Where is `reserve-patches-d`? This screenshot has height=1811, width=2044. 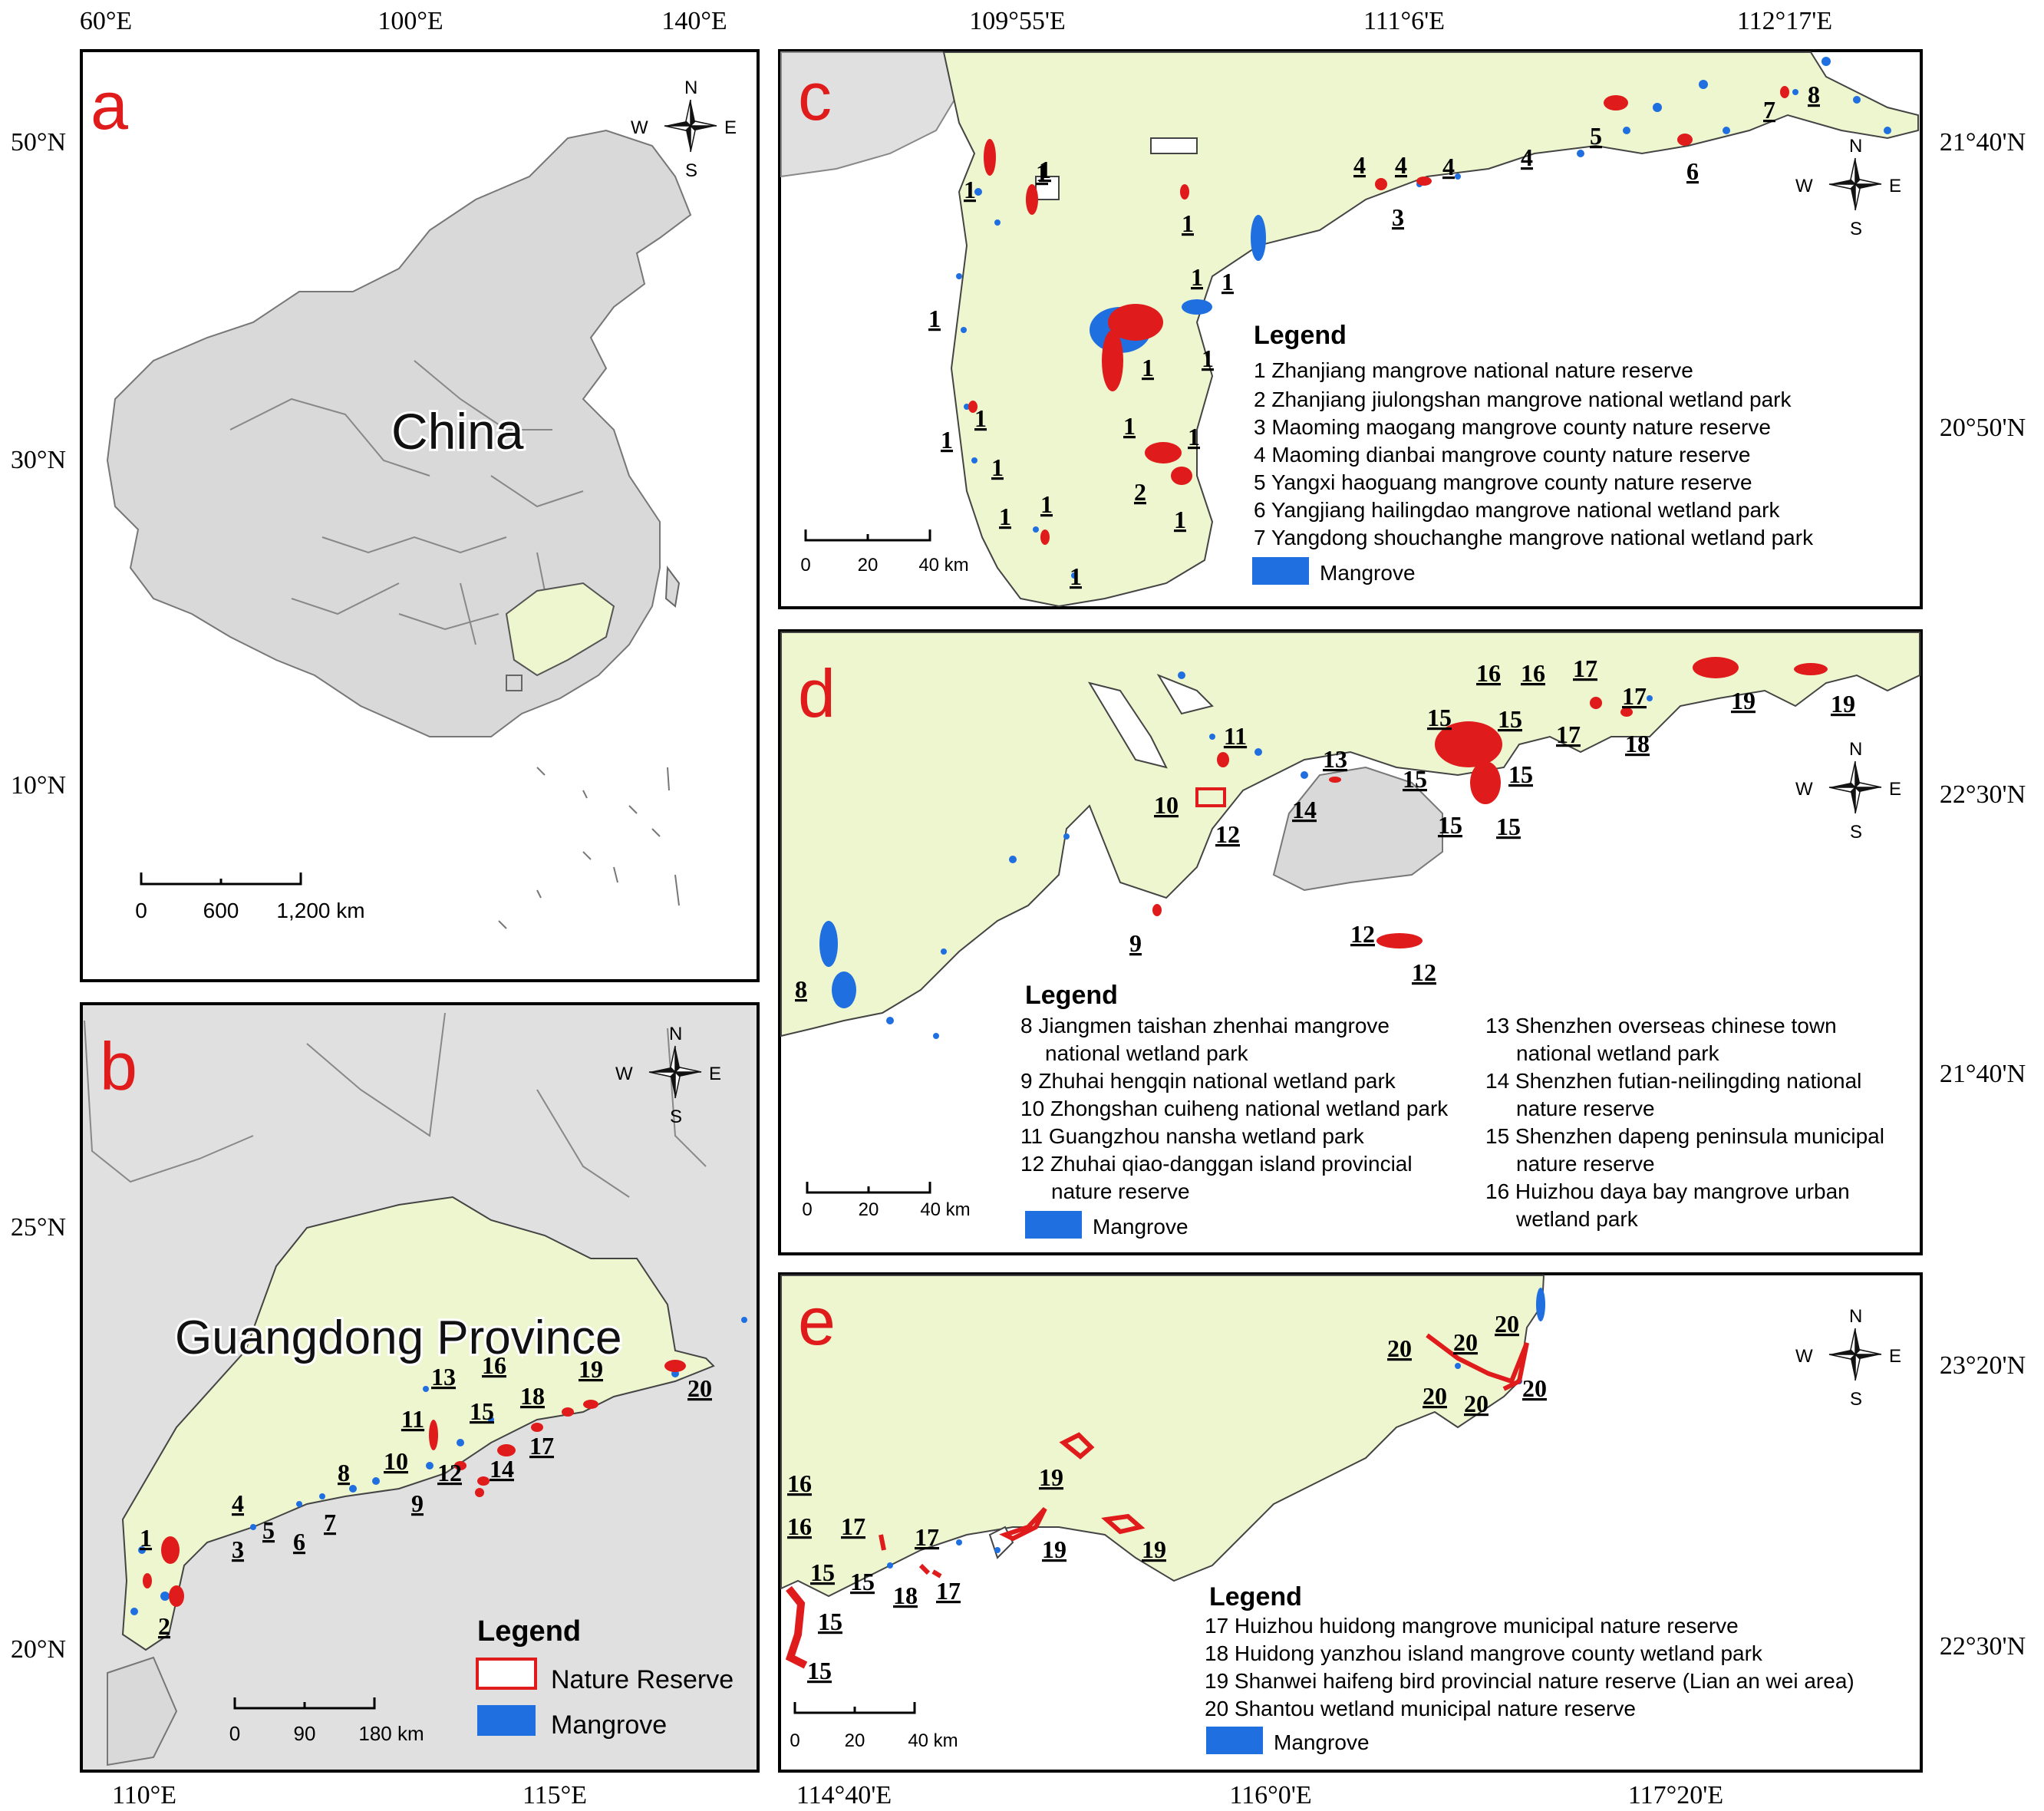 reserve-patches-d is located at coordinates (1490, 802).